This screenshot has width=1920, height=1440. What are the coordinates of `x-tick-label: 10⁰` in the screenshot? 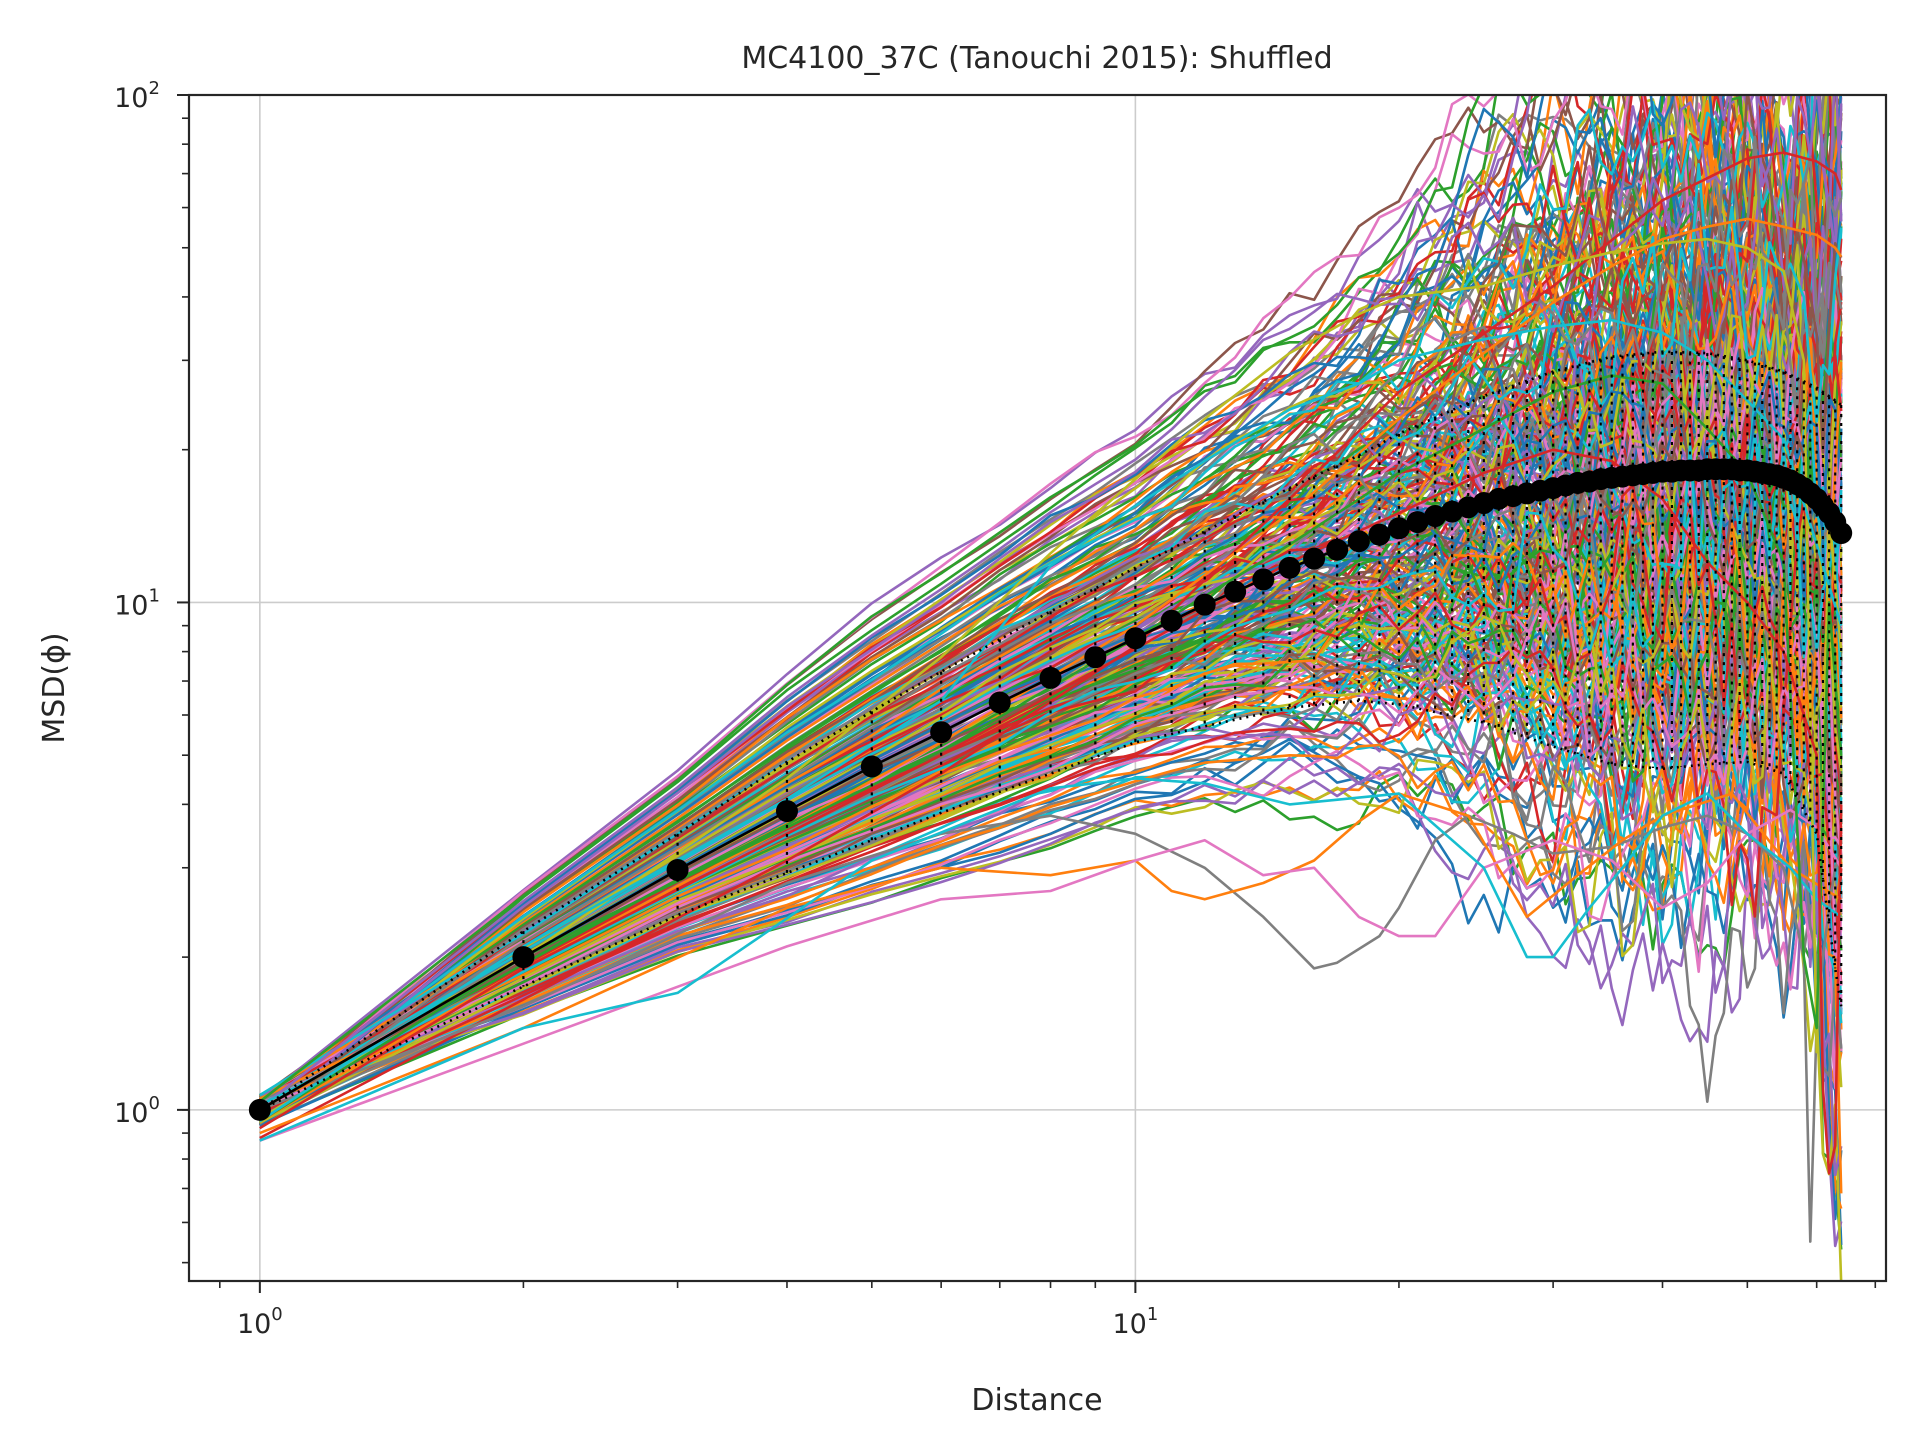 It's located at (260, 1322).